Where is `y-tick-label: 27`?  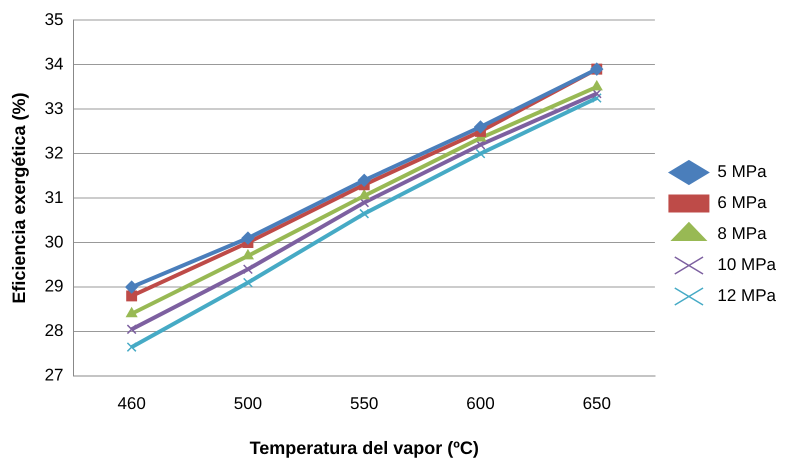 y-tick-label: 27 is located at coordinates (54, 375).